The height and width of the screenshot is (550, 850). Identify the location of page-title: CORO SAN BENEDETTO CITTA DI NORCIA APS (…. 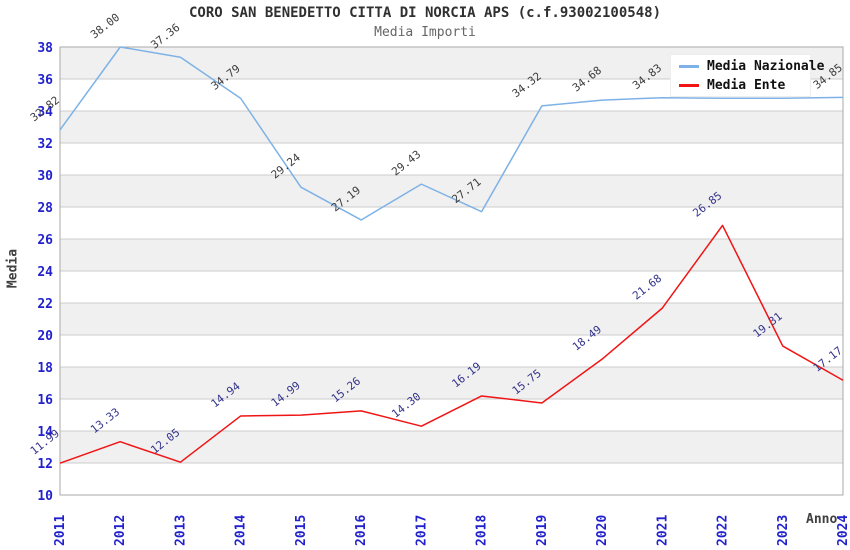
(424, 13).